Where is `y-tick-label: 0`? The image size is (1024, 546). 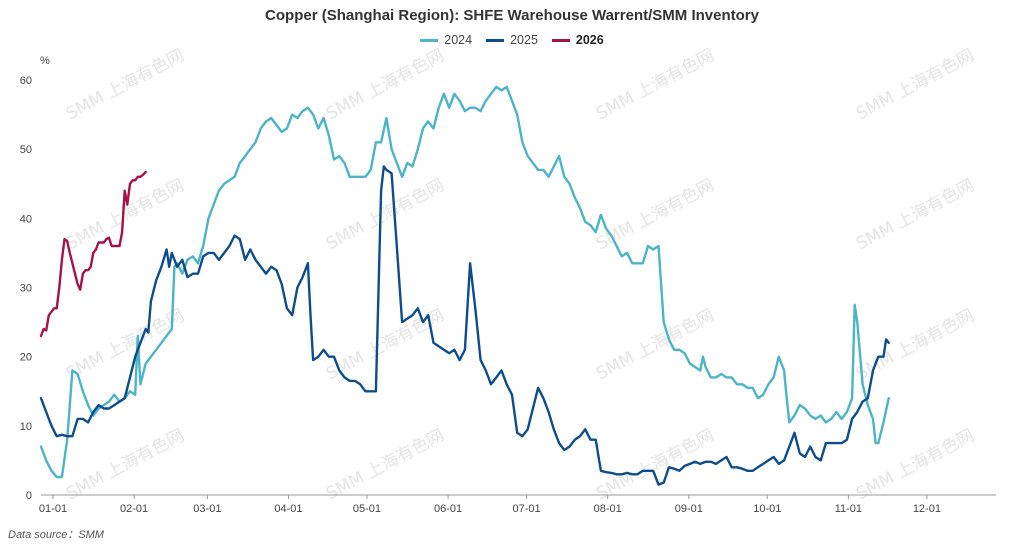 y-tick-label: 0 is located at coordinates (29, 496).